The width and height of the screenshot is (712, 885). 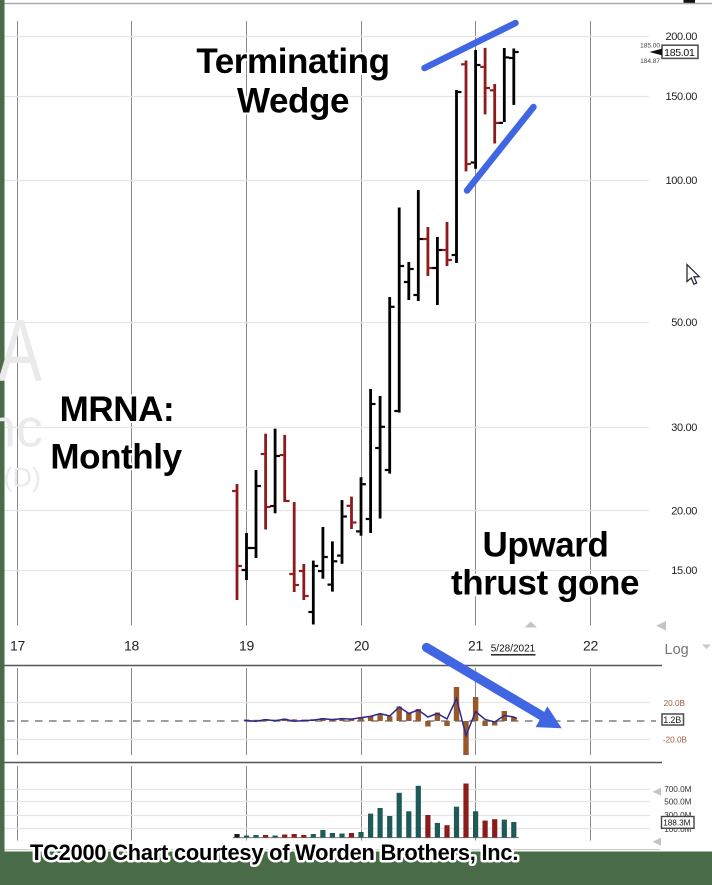 I want to click on svg-text: 19, so click(x=246, y=646).